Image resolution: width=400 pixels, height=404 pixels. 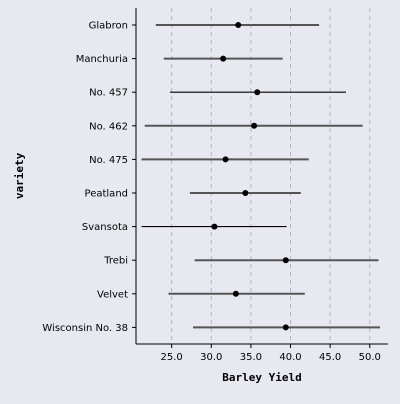 What do you see at coordinates (112, 294) in the screenshot?
I see `y-tick-label: Velvet` at bounding box center [112, 294].